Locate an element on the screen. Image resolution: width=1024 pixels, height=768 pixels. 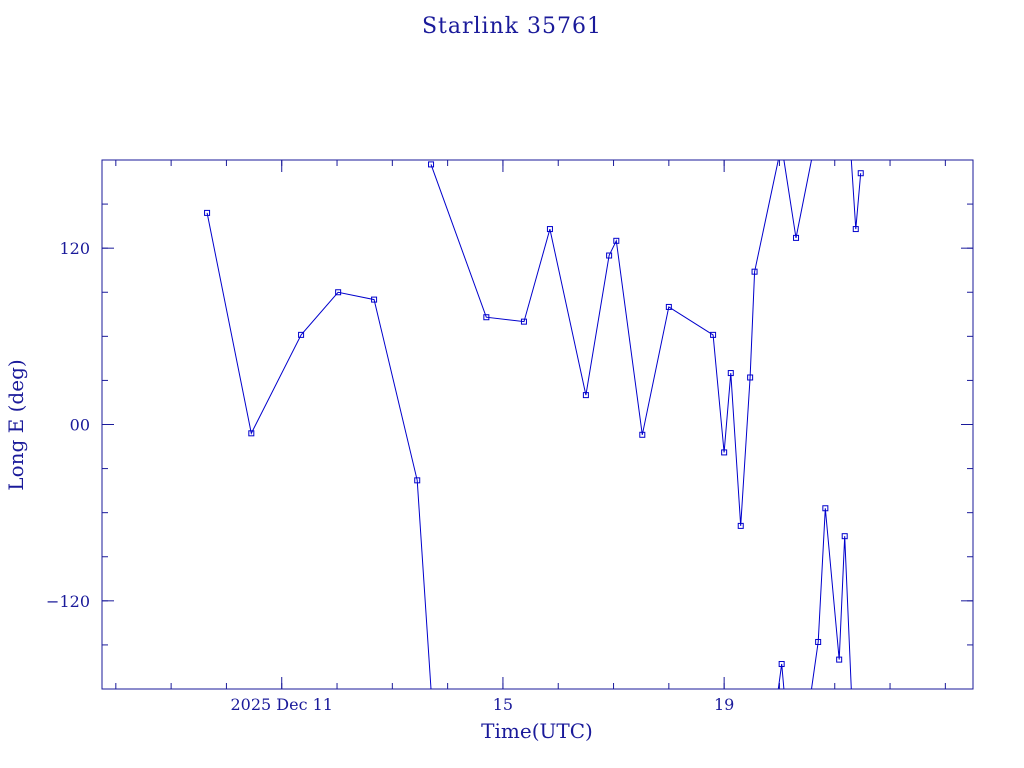
chart-title: Starlink 35761 is located at coordinates (512, 26).